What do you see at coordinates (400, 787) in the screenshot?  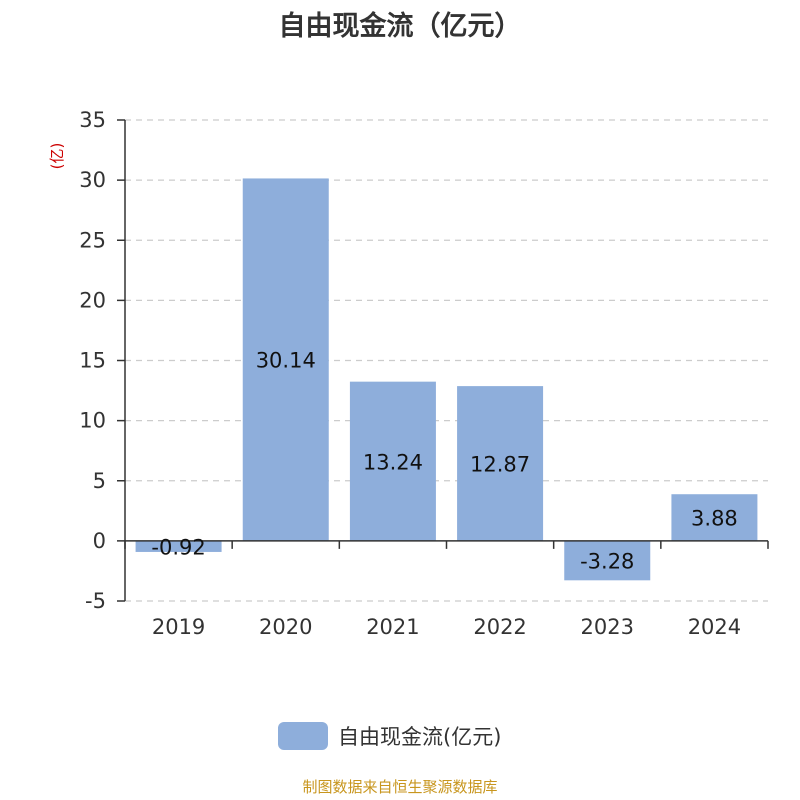 I see `data-source-note: 制图数据来自恒生聚源数据库` at bounding box center [400, 787].